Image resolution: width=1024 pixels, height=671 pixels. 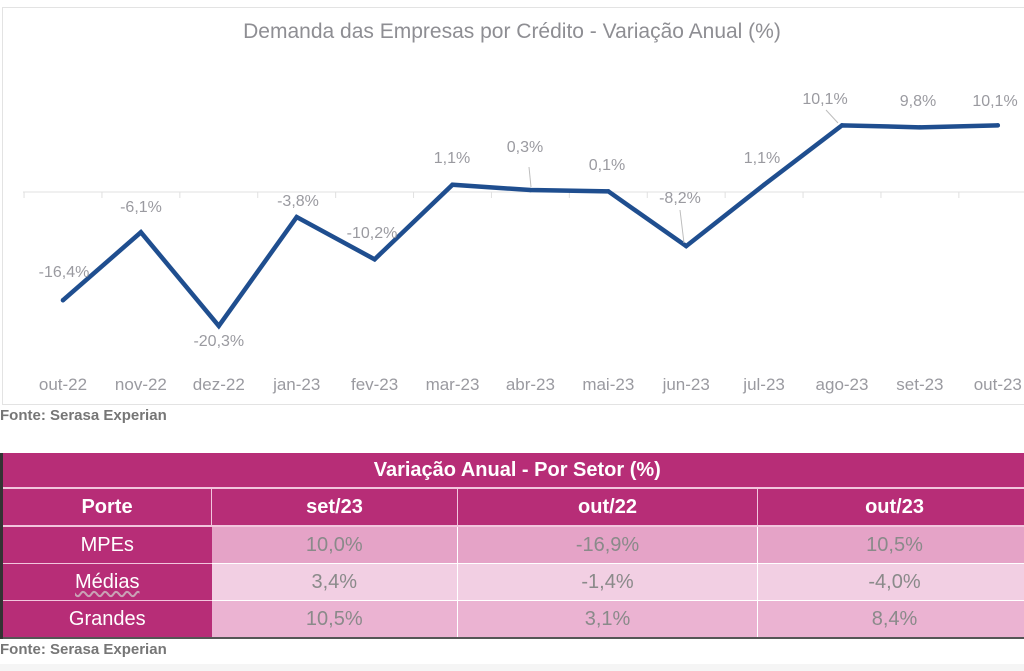 What do you see at coordinates (141, 384) in the screenshot?
I see `x-tick-label: nov-22` at bounding box center [141, 384].